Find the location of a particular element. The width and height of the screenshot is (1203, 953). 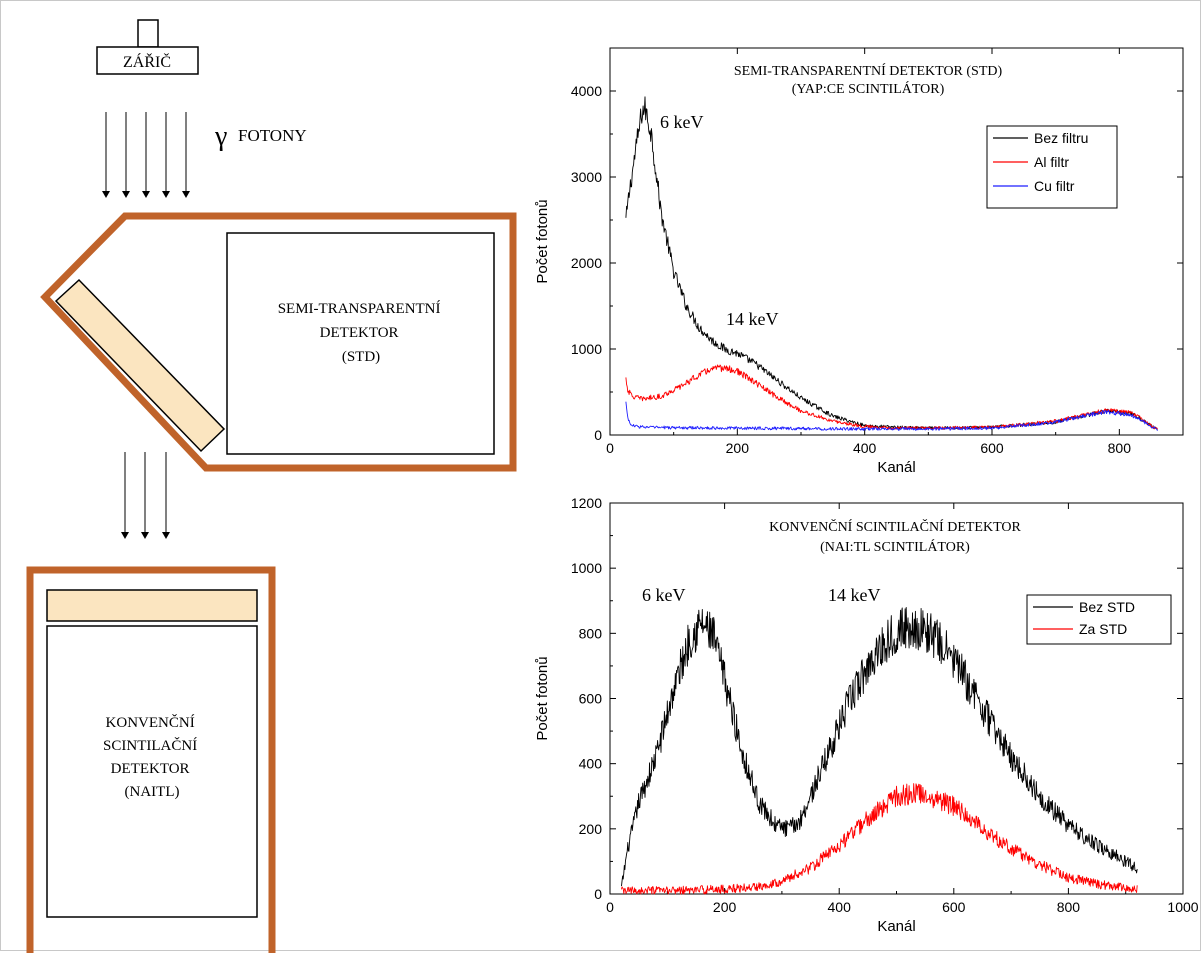

std-crystal is located at coordinates (140, 365).